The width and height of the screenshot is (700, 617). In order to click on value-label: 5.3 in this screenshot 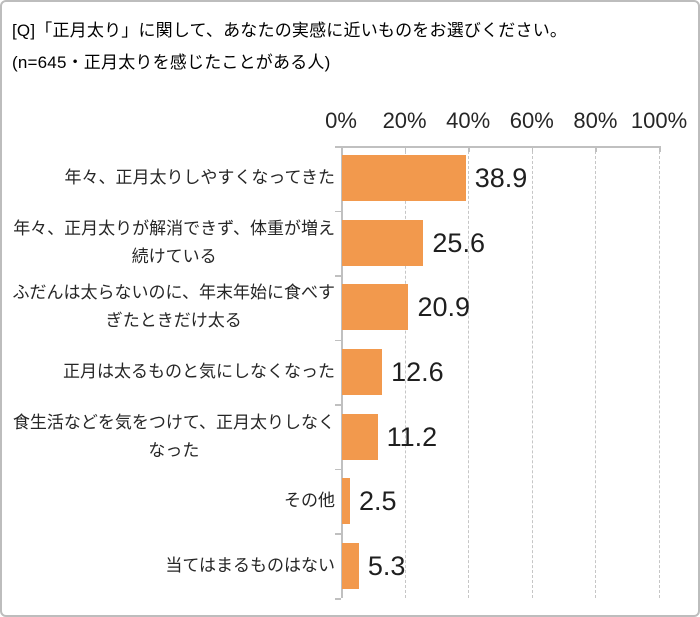, I will do `click(386, 565)`.